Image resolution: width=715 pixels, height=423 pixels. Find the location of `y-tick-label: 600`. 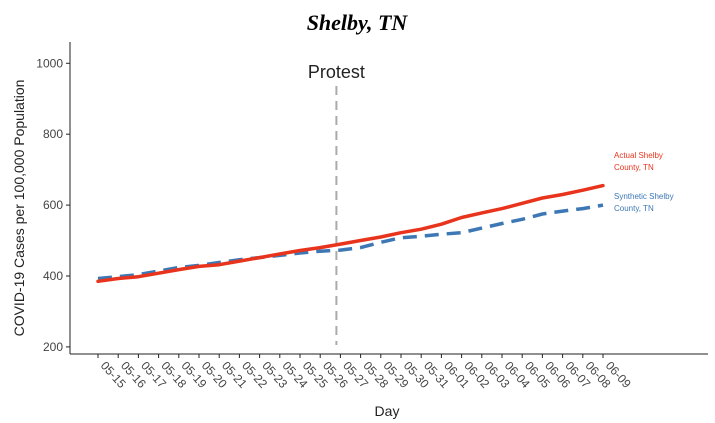

y-tick-label: 600 is located at coordinates (53, 205).